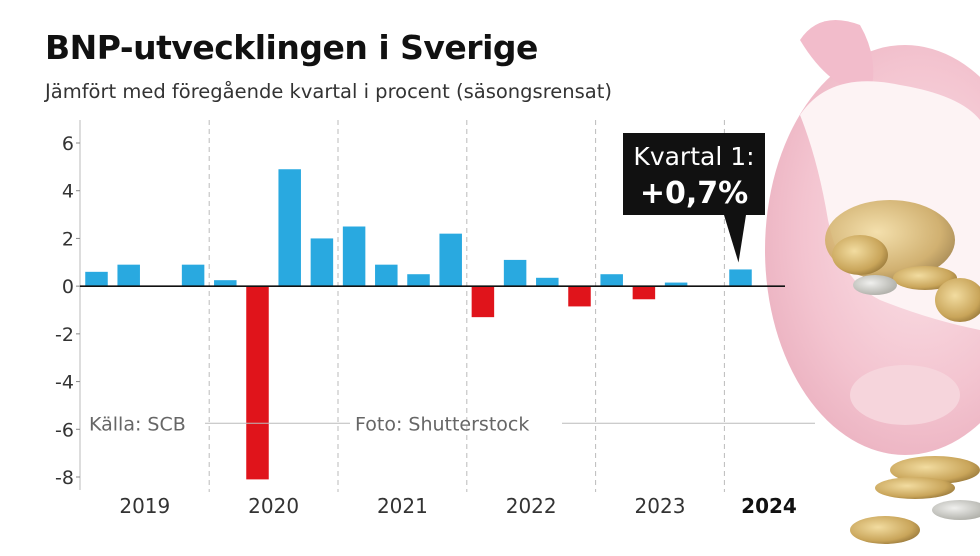 Image resolution: width=980 pixels, height=556 pixels. Describe the element at coordinates (769, 506) in the screenshot. I see `x-year-label: 2024` at that location.